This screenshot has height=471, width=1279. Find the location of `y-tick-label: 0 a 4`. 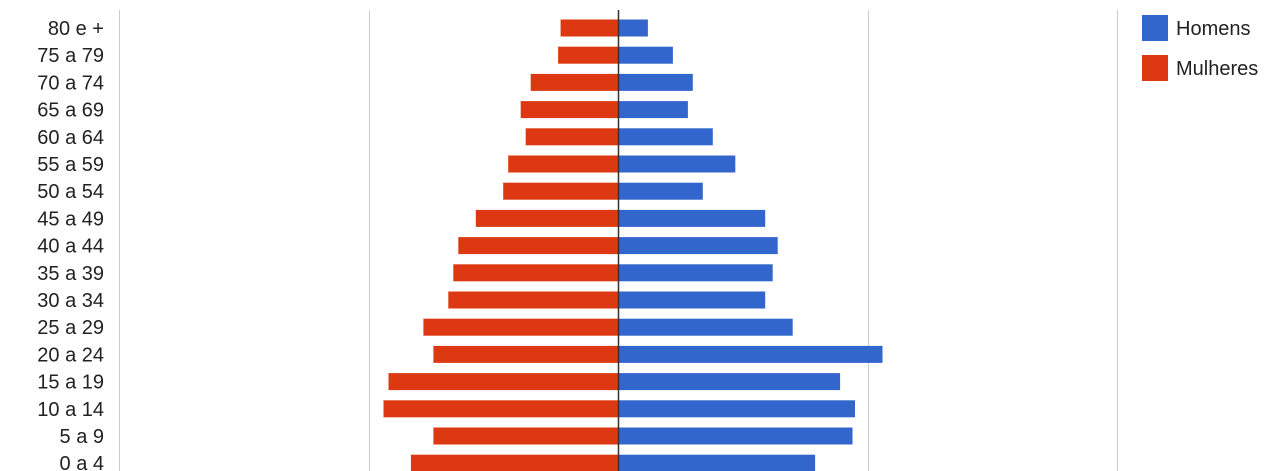

y-tick-label: 0 a 4 is located at coordinates (82, 462).